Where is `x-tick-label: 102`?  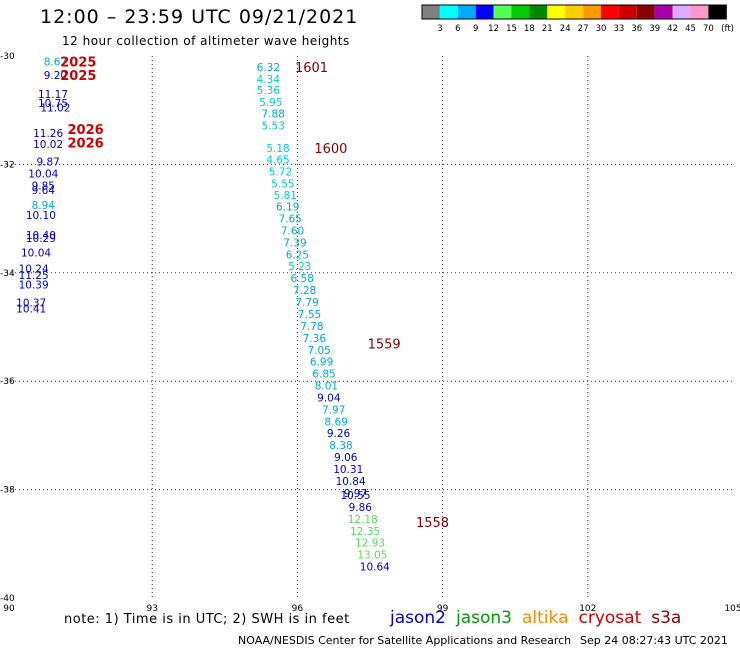 x-tick-label: 102 is located at coordinates (587, 609).